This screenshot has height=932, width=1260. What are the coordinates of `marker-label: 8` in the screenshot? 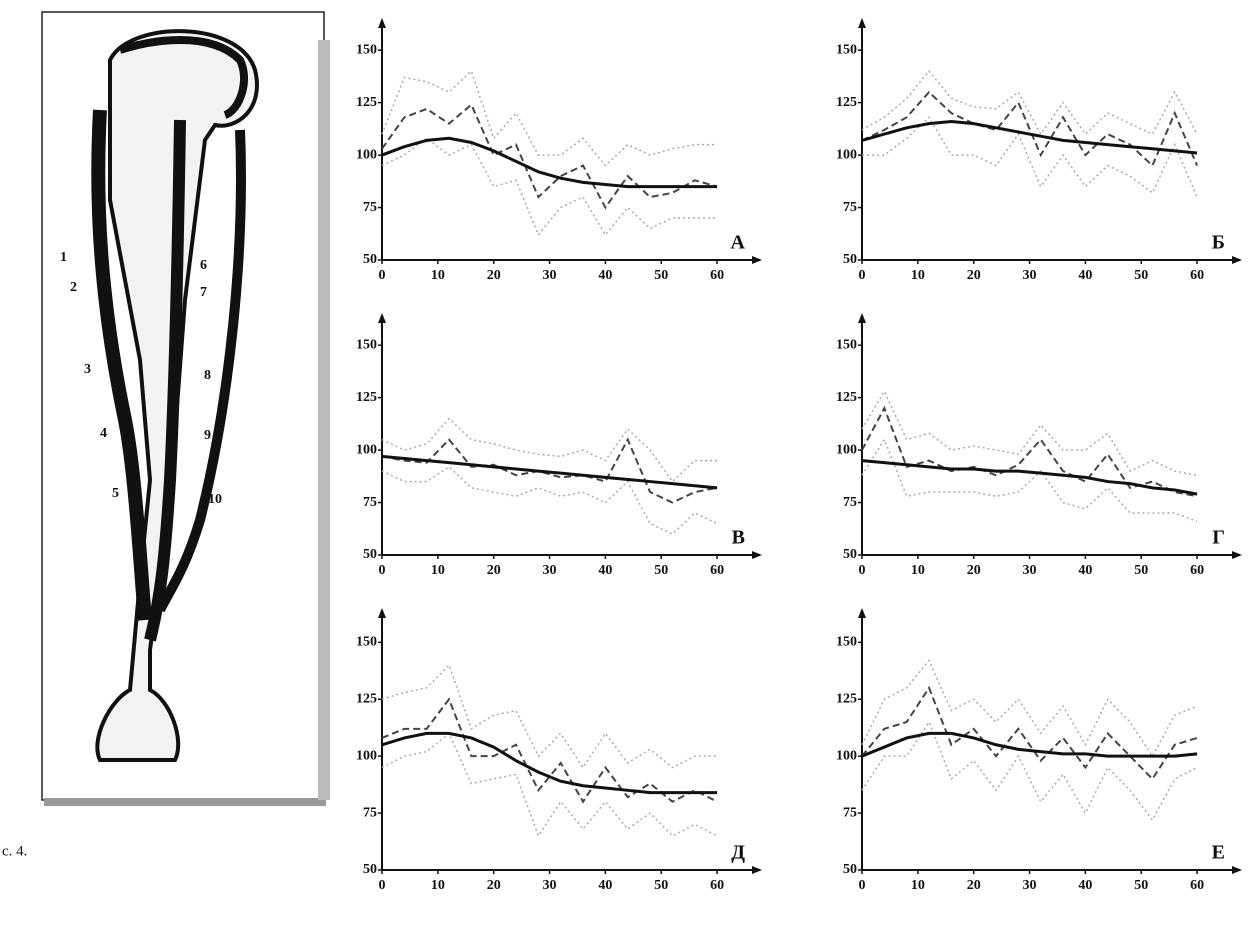 It's located at (207, 375).